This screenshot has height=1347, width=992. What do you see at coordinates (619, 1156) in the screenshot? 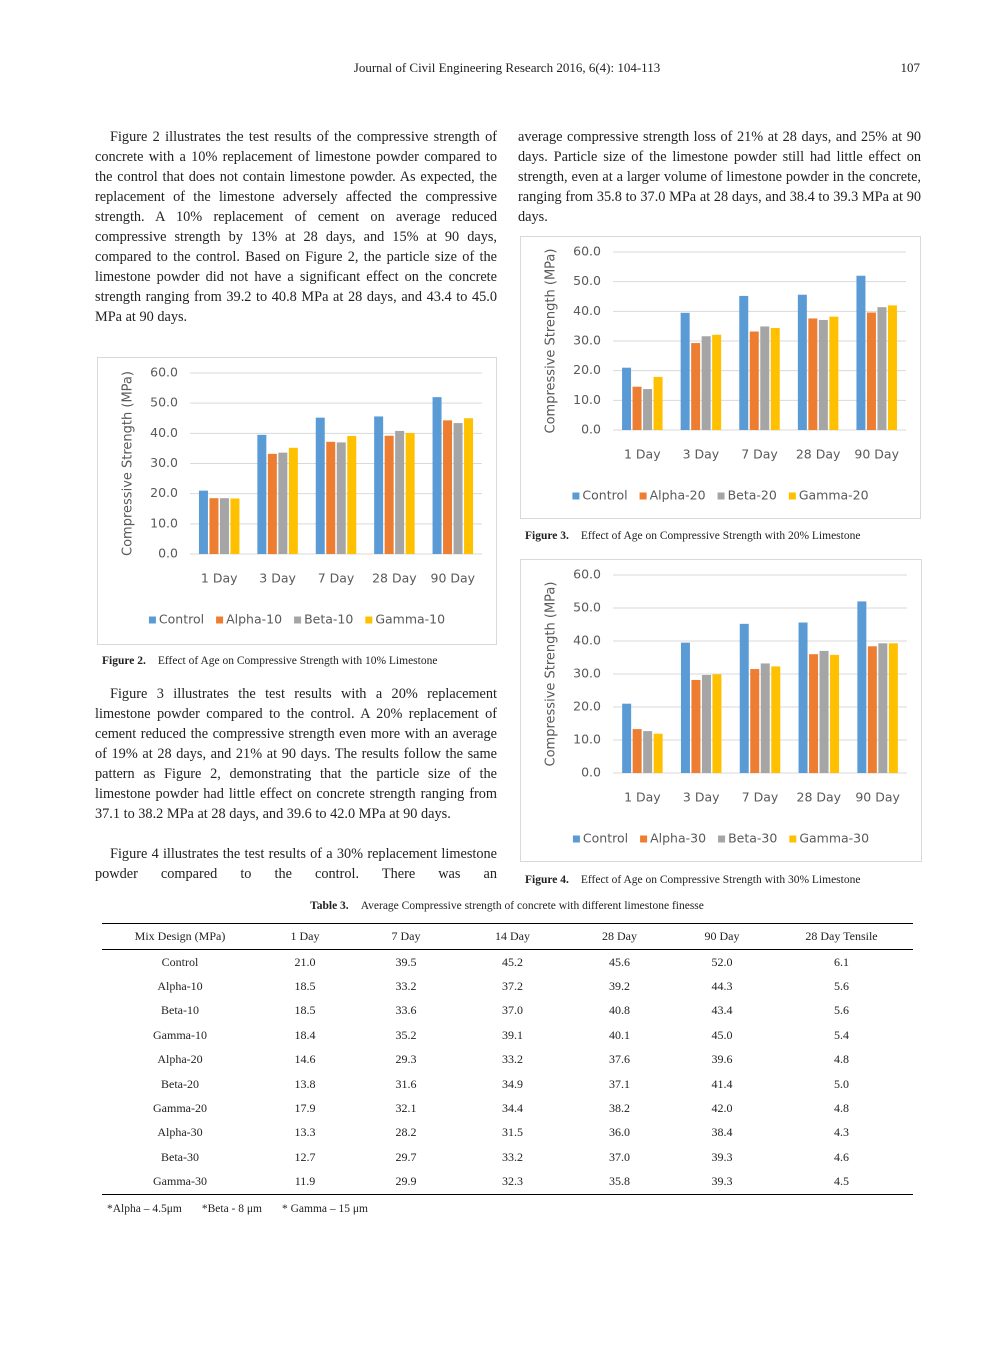
I see `table-cell: 37.0` at bounding box center [619, 1156].